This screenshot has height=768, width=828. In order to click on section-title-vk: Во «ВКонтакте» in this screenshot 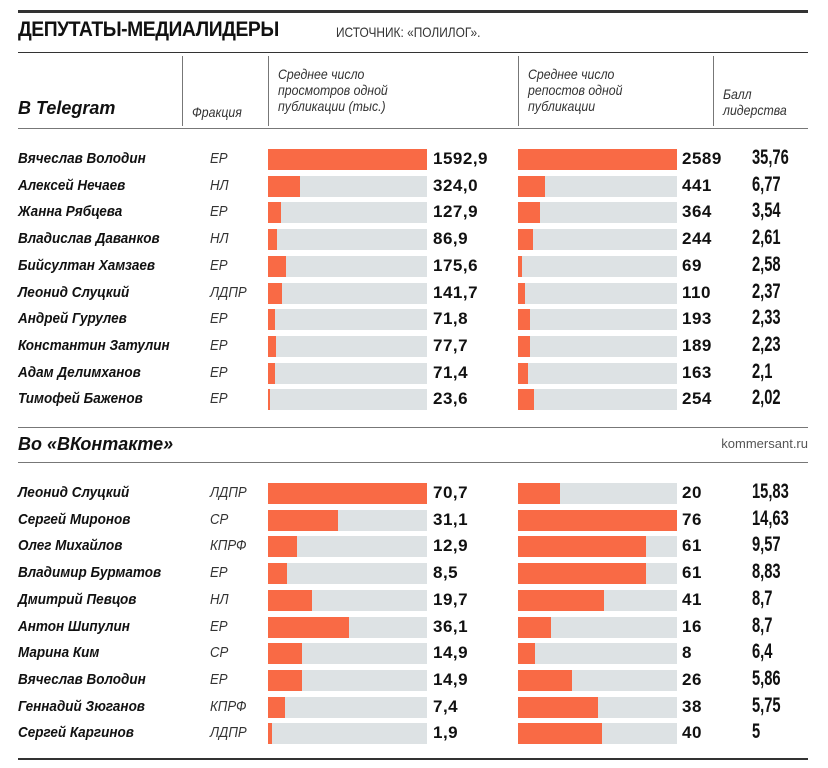, I will do `click(96, 444)`.